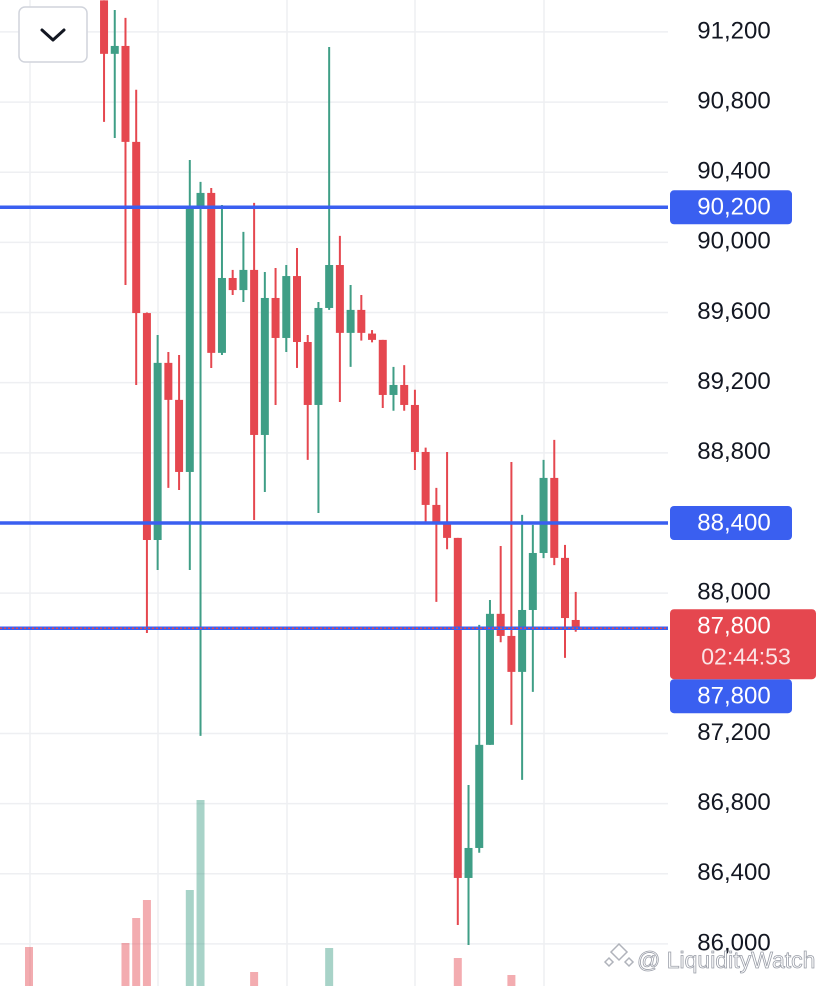 The width and height of the screenshot is (828, 986). Describe the element at coordinates (726, 960) in the screenshot. I see `watermark-text: @ LiquidityWatch` at that location.